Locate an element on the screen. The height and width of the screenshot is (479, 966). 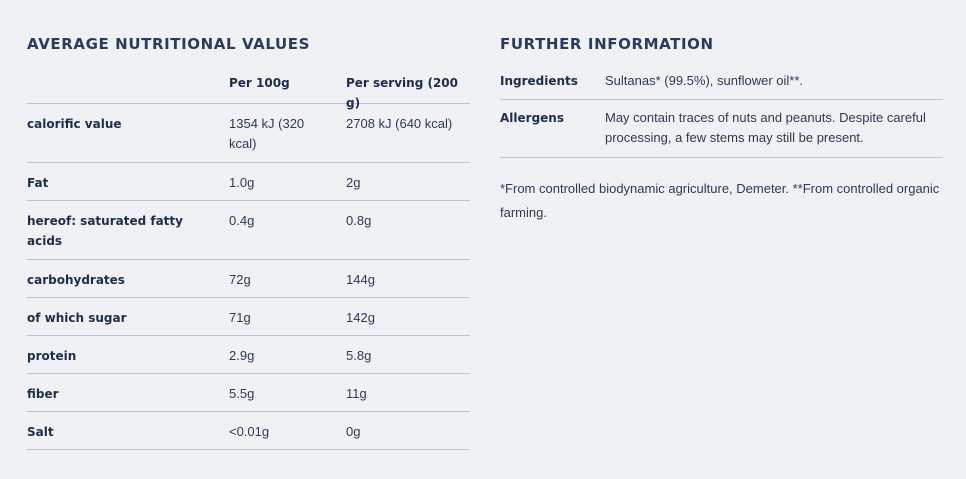
nutrient-name: protein is located at coordinates (52, 356).